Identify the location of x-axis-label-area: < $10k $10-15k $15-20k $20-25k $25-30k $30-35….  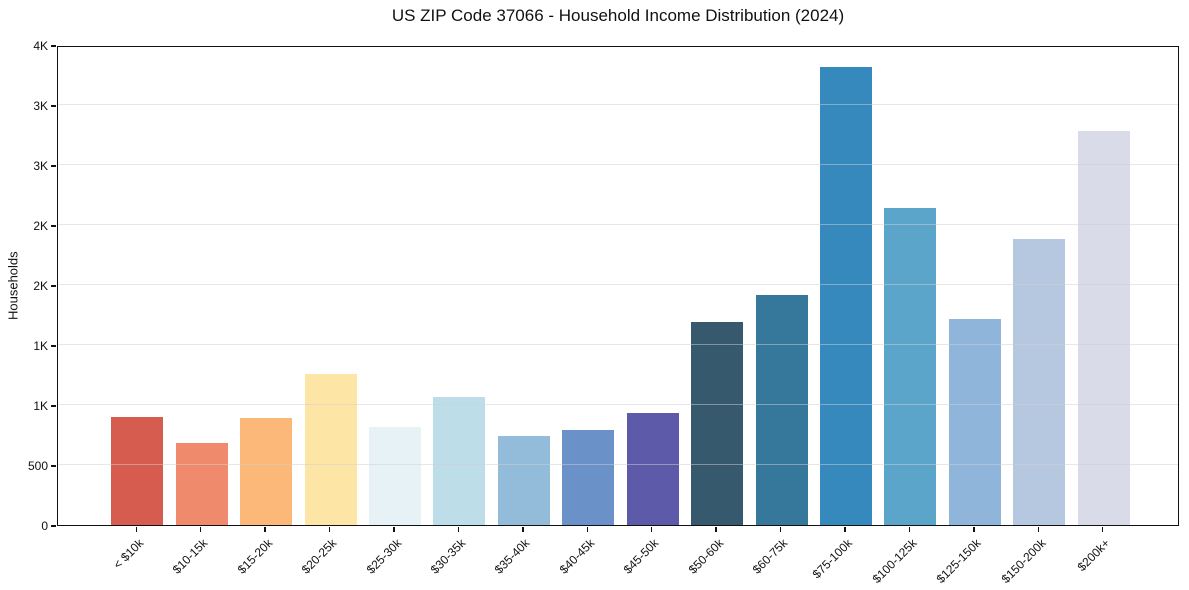
(618, 557).